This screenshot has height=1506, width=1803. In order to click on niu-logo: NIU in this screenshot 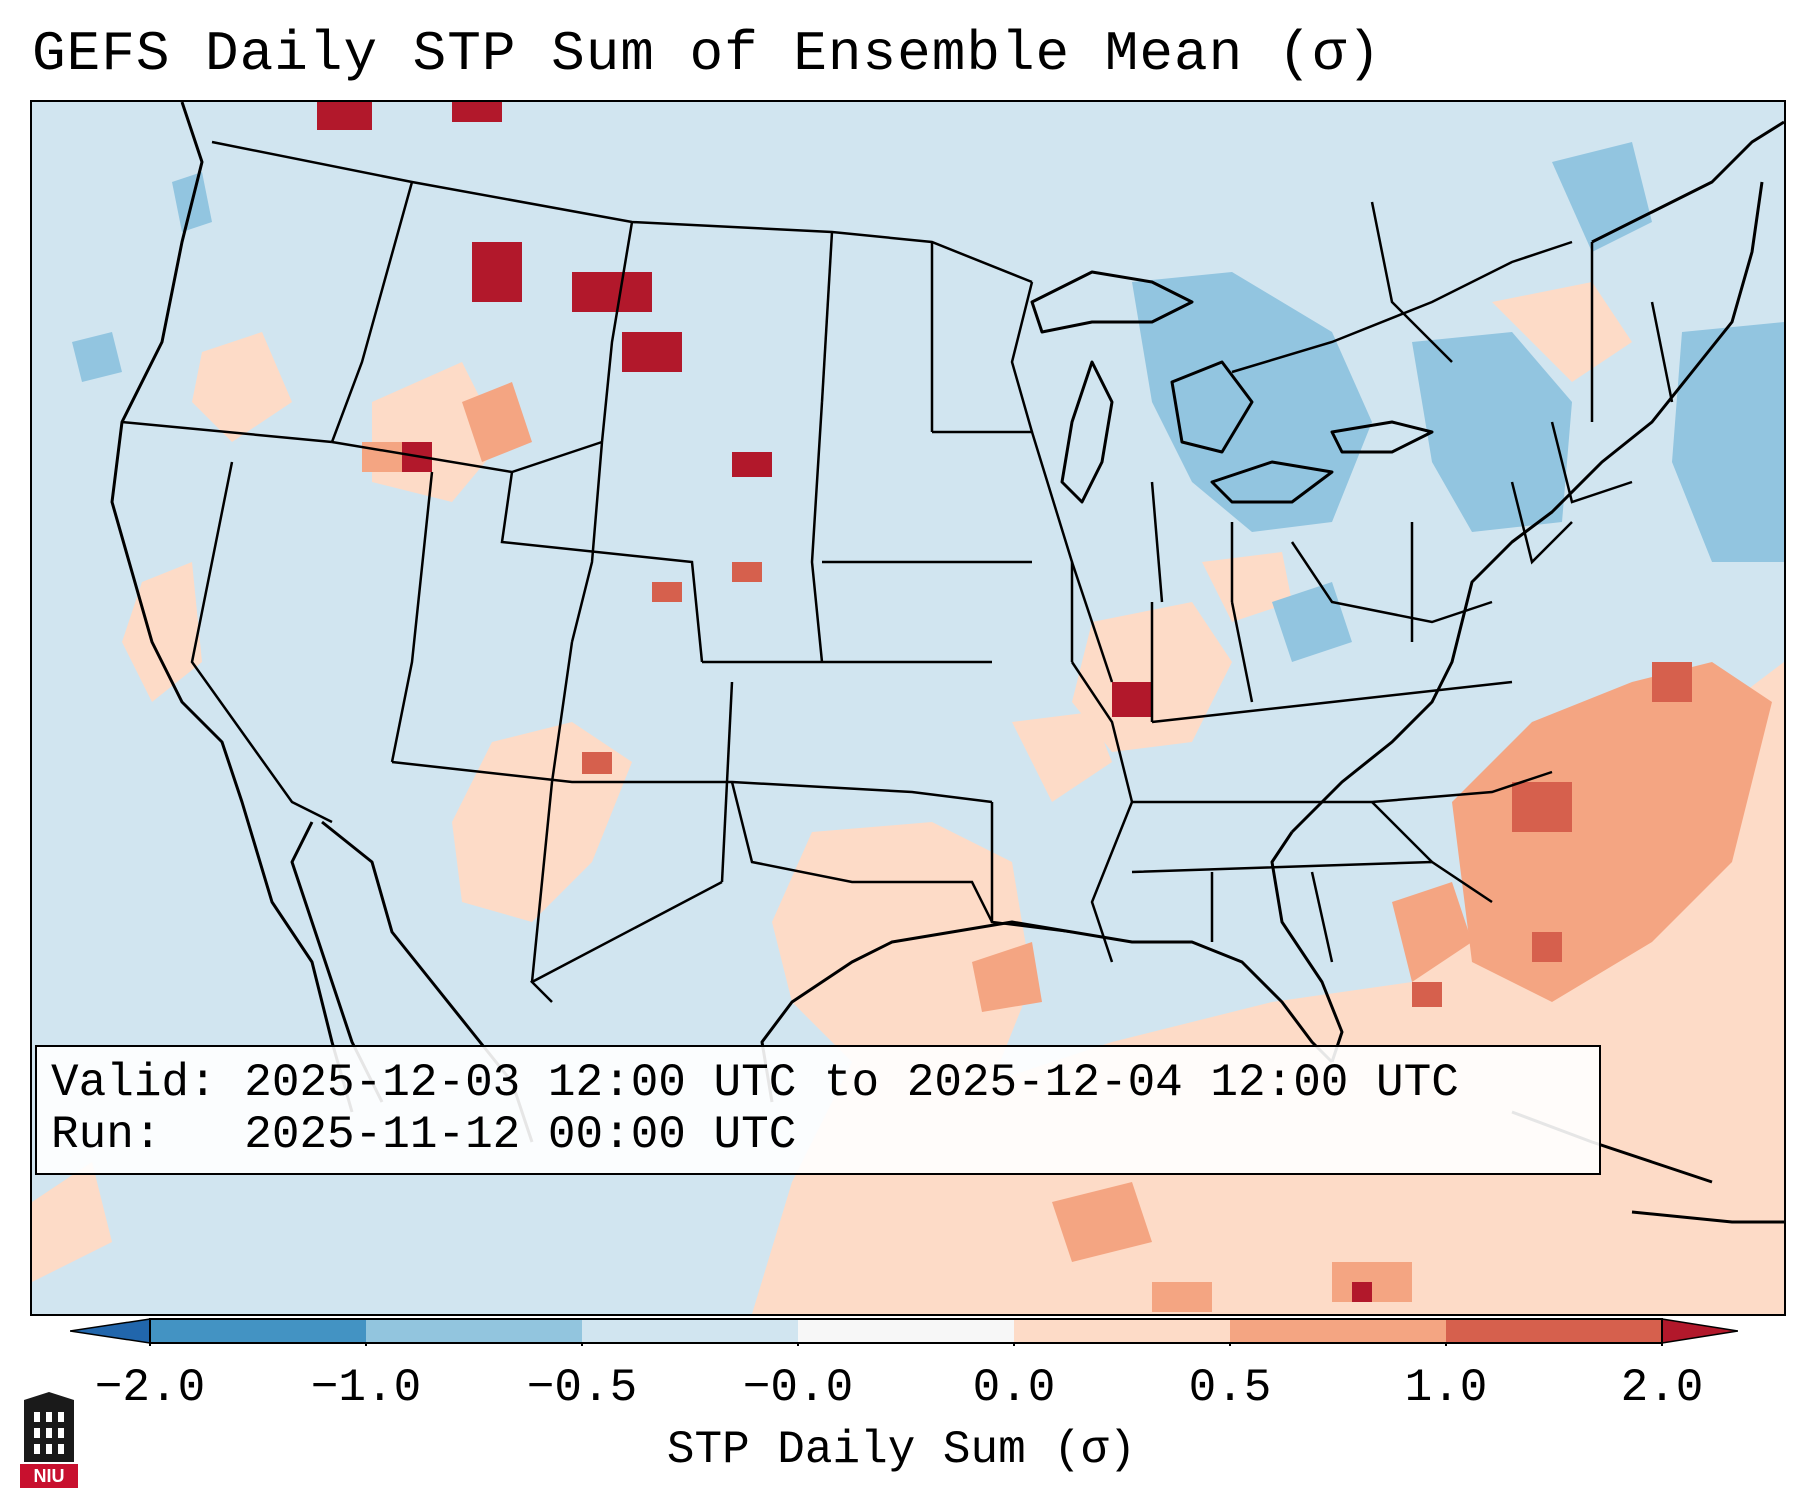, I will do `click(49, 1439)`.